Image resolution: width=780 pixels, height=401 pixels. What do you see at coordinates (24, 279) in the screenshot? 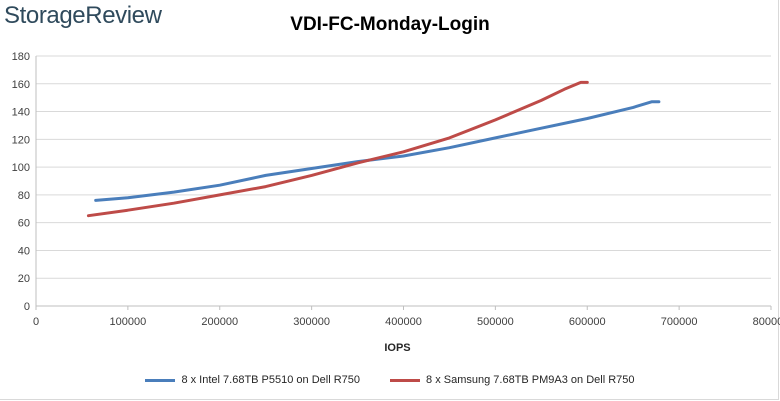
I see `y-tick-label: 20` at bounding box center [24, 279].